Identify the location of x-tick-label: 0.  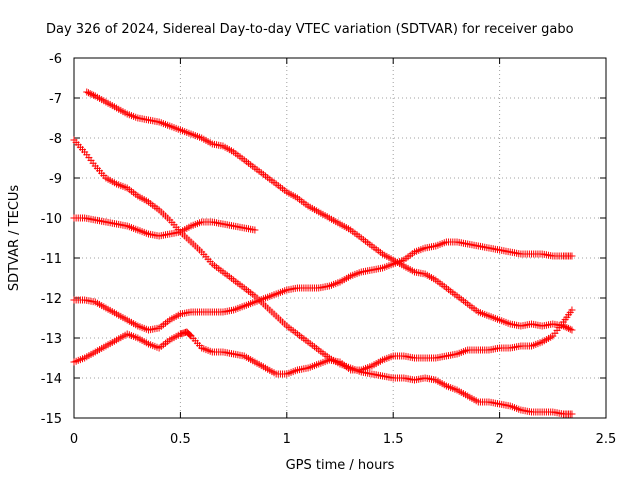
(74, 439).